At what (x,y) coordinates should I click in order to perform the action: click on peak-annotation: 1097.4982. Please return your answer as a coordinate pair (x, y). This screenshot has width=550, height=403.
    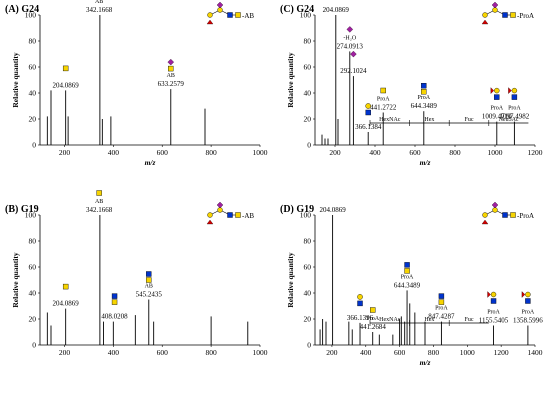
    Looking at the image, I should click on (515, 117).